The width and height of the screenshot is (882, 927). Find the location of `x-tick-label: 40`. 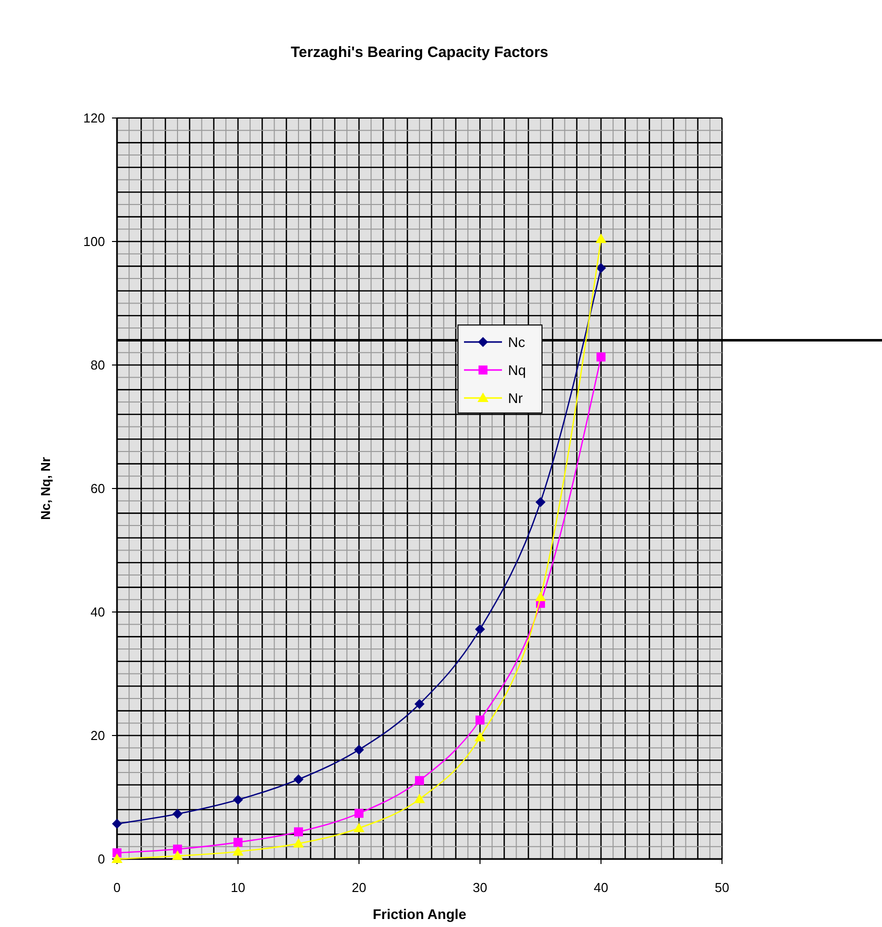

x-tick-label: 40 is located at coordinates (601, 887).